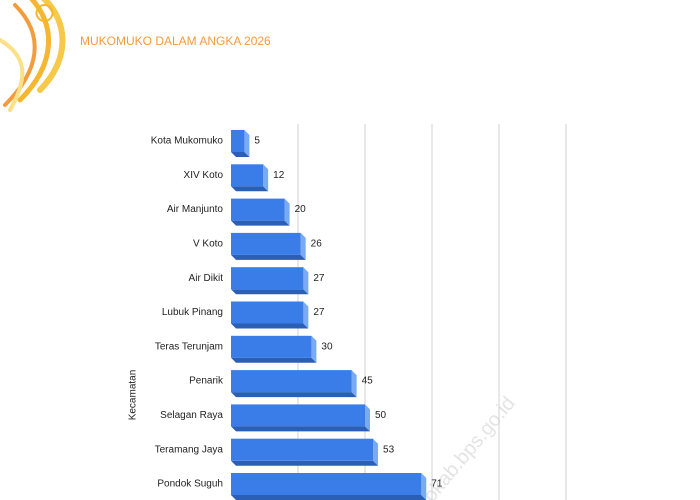 This screenshot has width=700, height=500. What do you see at coordinates (189, 346) in the screenshot?
I see `y-tick-label: Teras Terunjam` at bounding box center [189, 346].